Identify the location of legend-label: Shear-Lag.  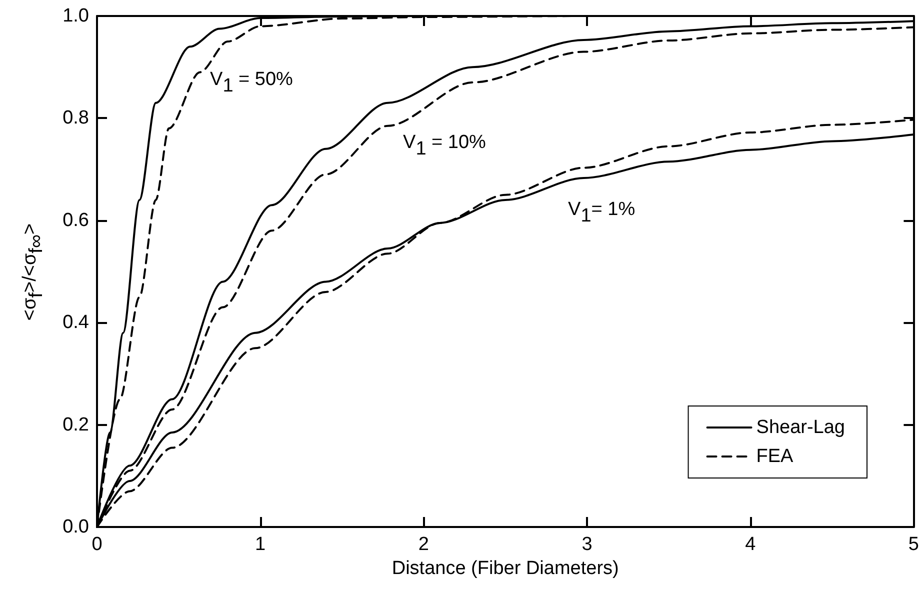
(801, 427).